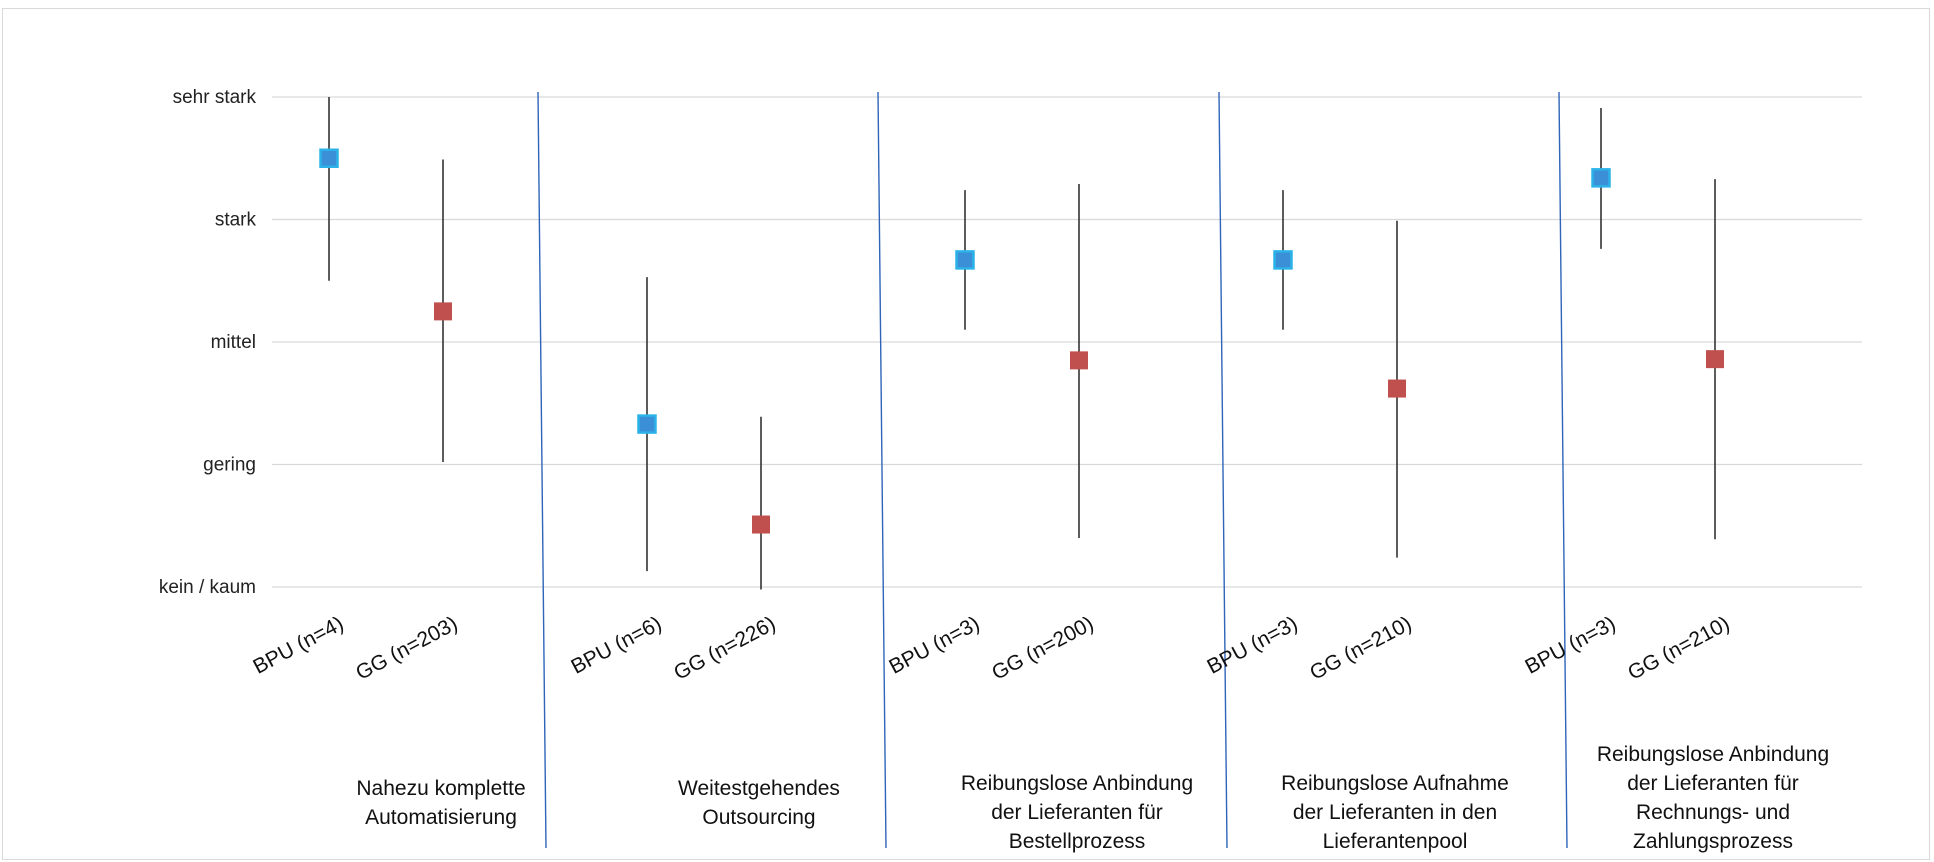 Image resolution: width=1934 pixels, height=862 pixels. What do you see at coordinates (440, 803) in the screenshot?
I see `group-label: Nahezu komplette Automatisierung` at bounding box center [440, 803].